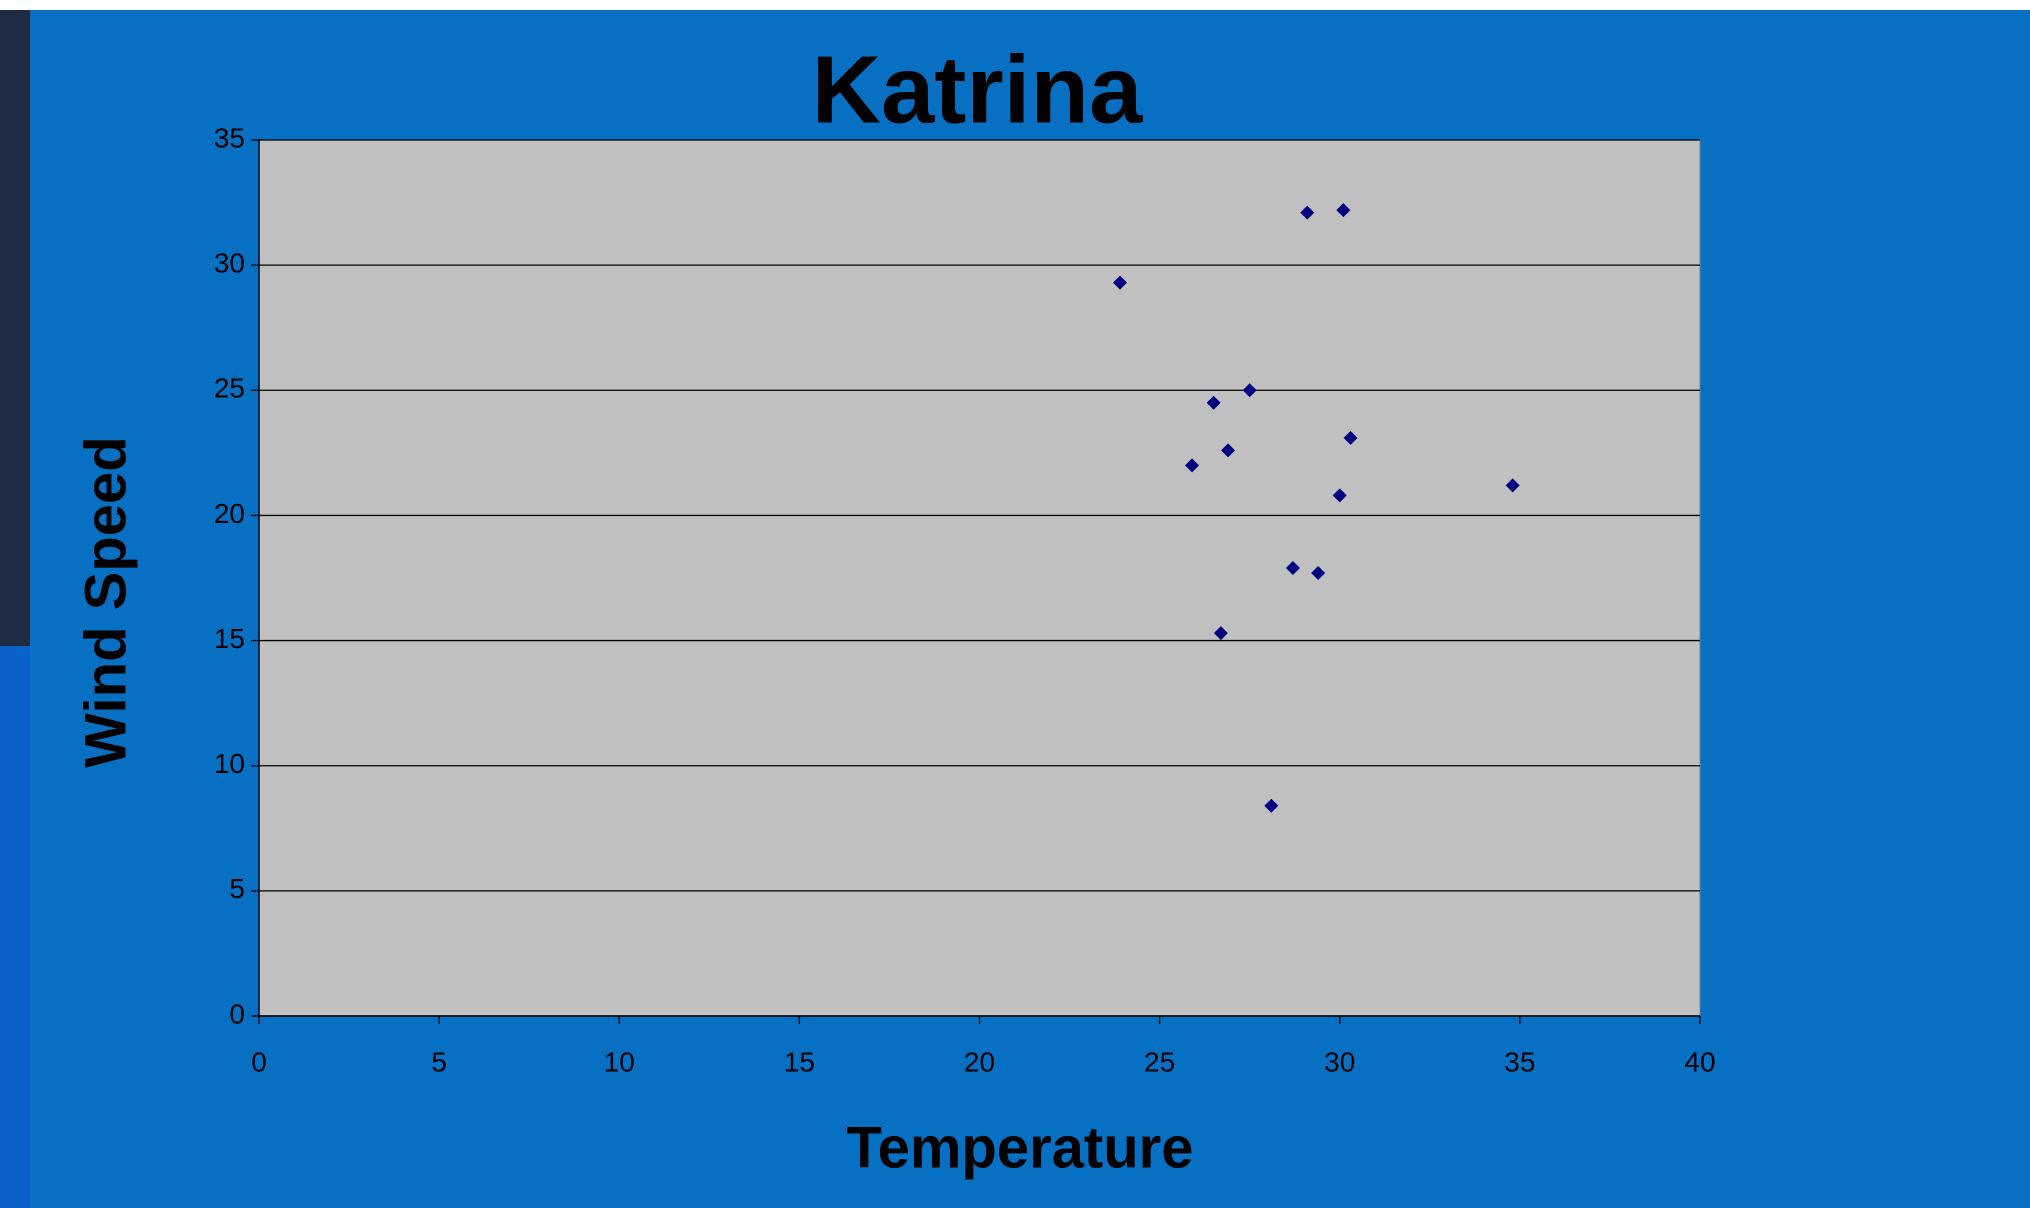 The height and width of the screenshot is (1208, 2030). Describe the element at coordinates (15, 927) in the screenshot. I see `left-strip` at that location.